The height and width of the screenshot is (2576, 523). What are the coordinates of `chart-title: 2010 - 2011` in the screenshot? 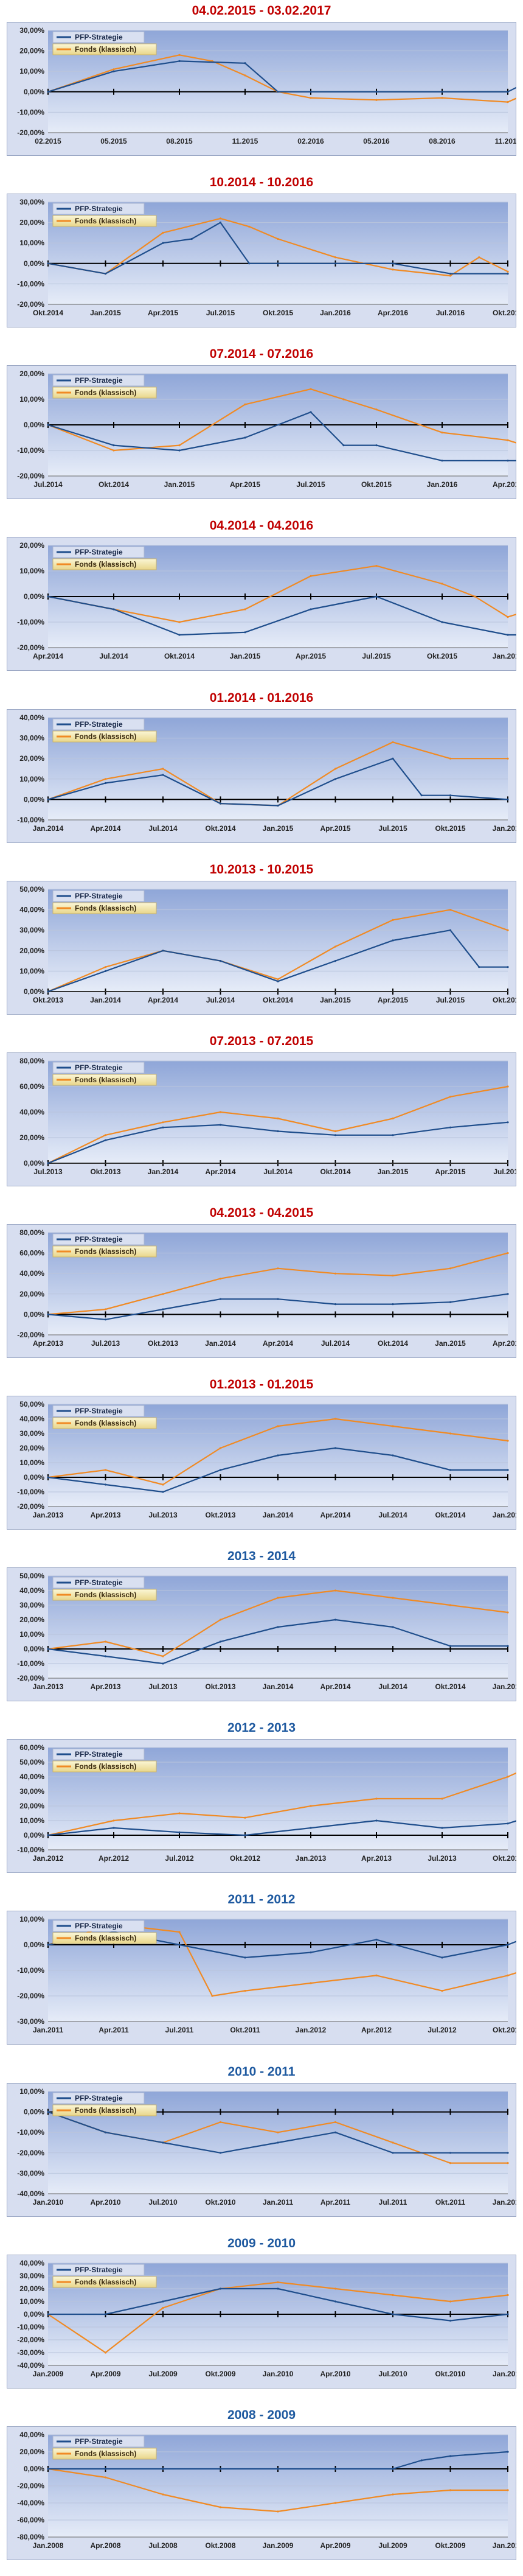 It's located at (261, 2071).